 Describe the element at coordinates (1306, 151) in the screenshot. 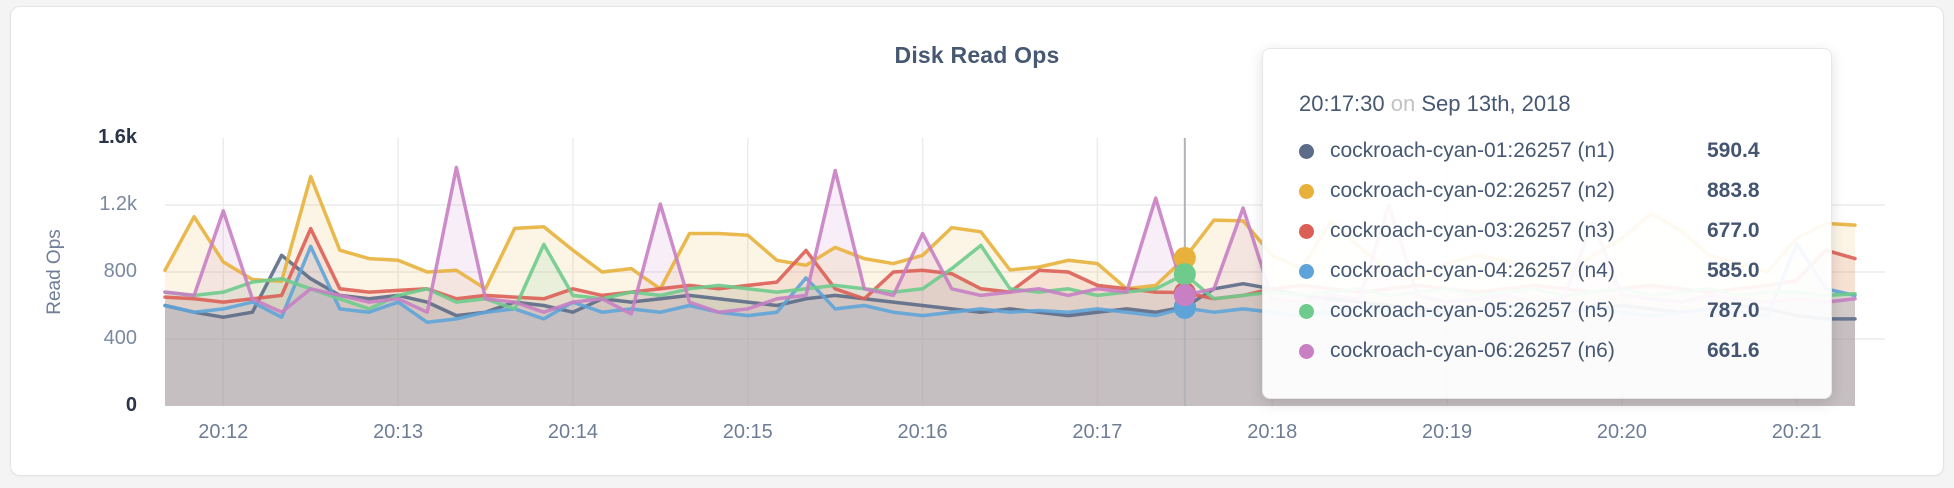

I see `series-color-dot-n1` at that location.